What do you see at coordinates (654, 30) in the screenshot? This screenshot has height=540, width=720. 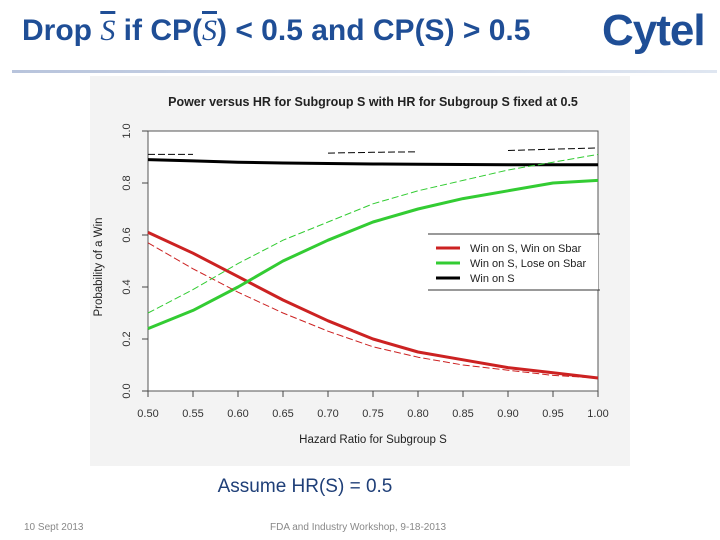 I see `company-logo: Cytel` at bounding box center [654, 30].